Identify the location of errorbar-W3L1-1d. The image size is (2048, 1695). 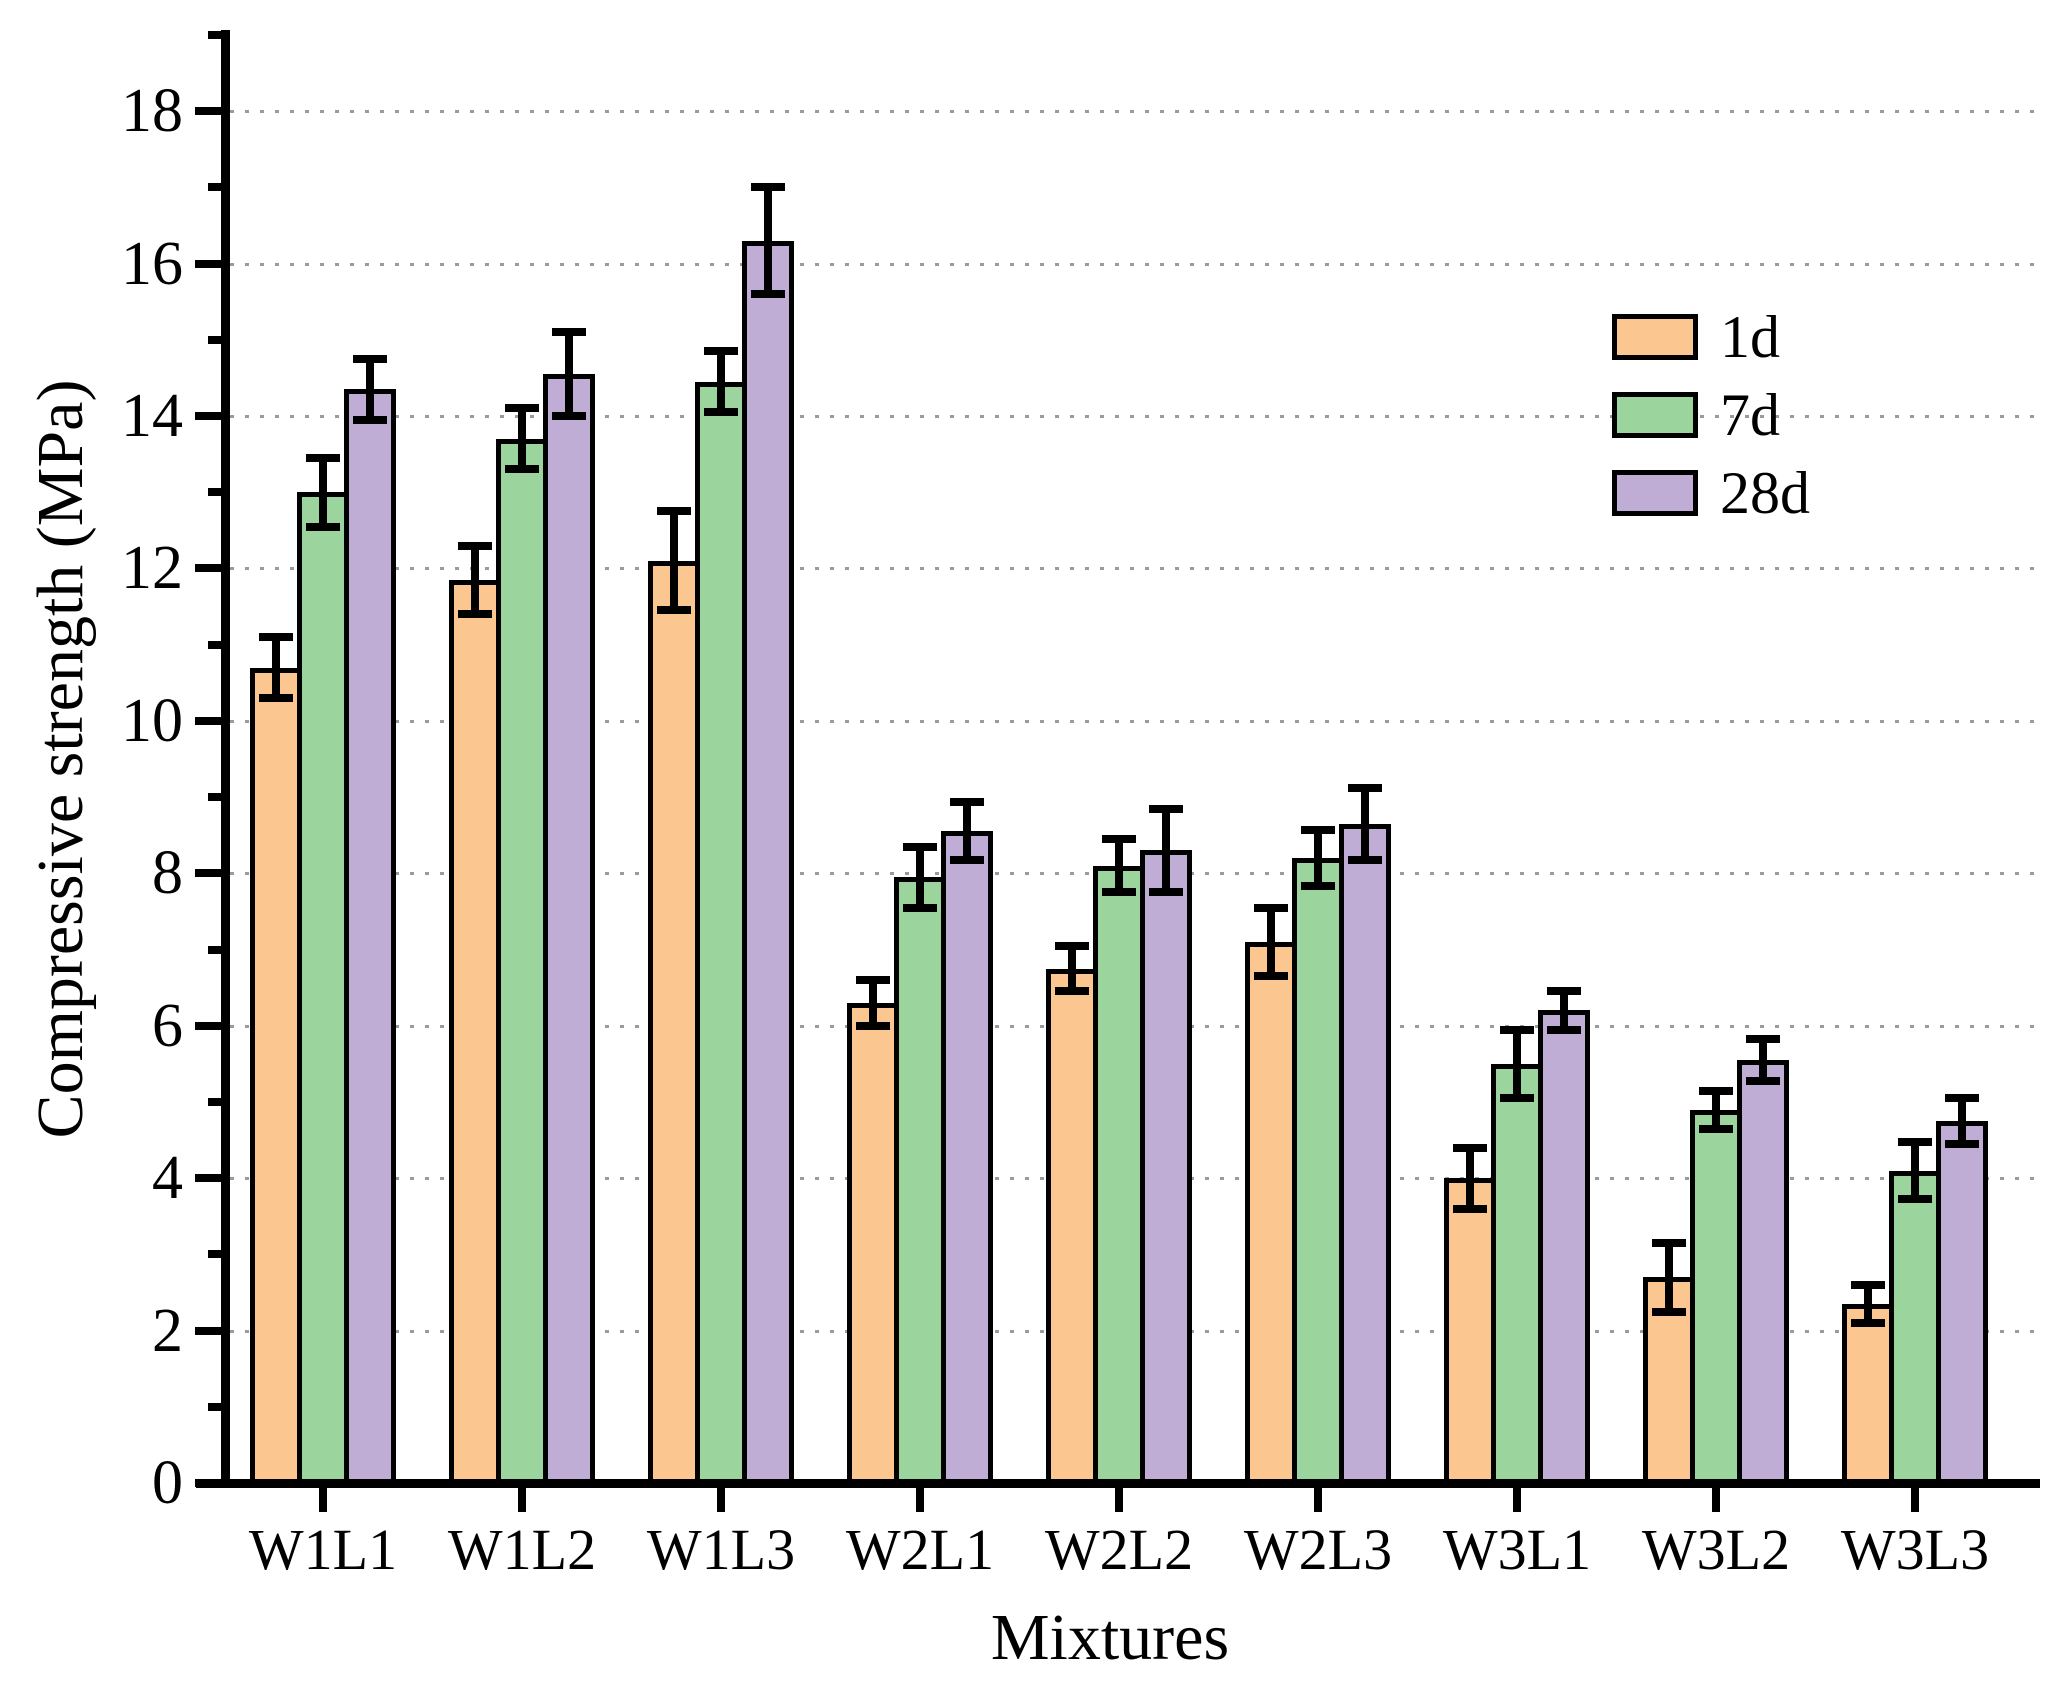
(1470, 1178).